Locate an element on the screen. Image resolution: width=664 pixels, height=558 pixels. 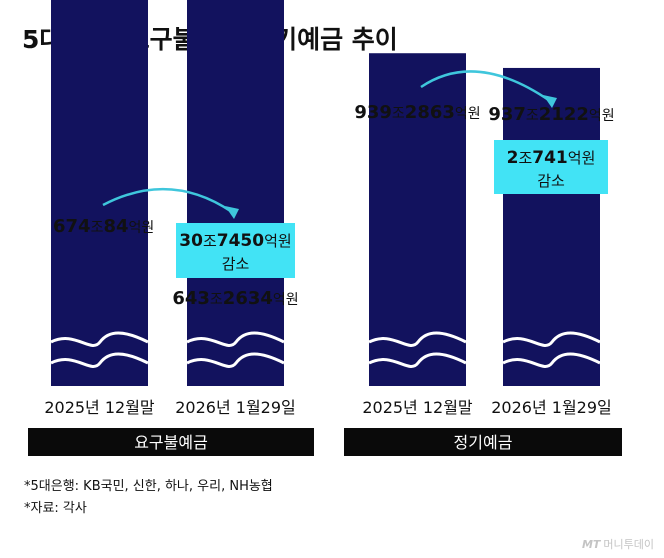
group2-name-band is located at coordinates (483, 442).